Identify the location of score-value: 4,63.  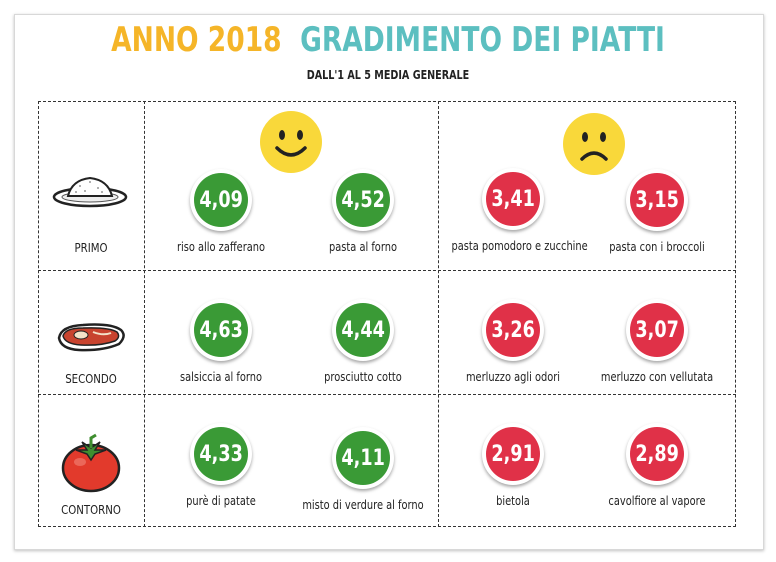
(221, 330).